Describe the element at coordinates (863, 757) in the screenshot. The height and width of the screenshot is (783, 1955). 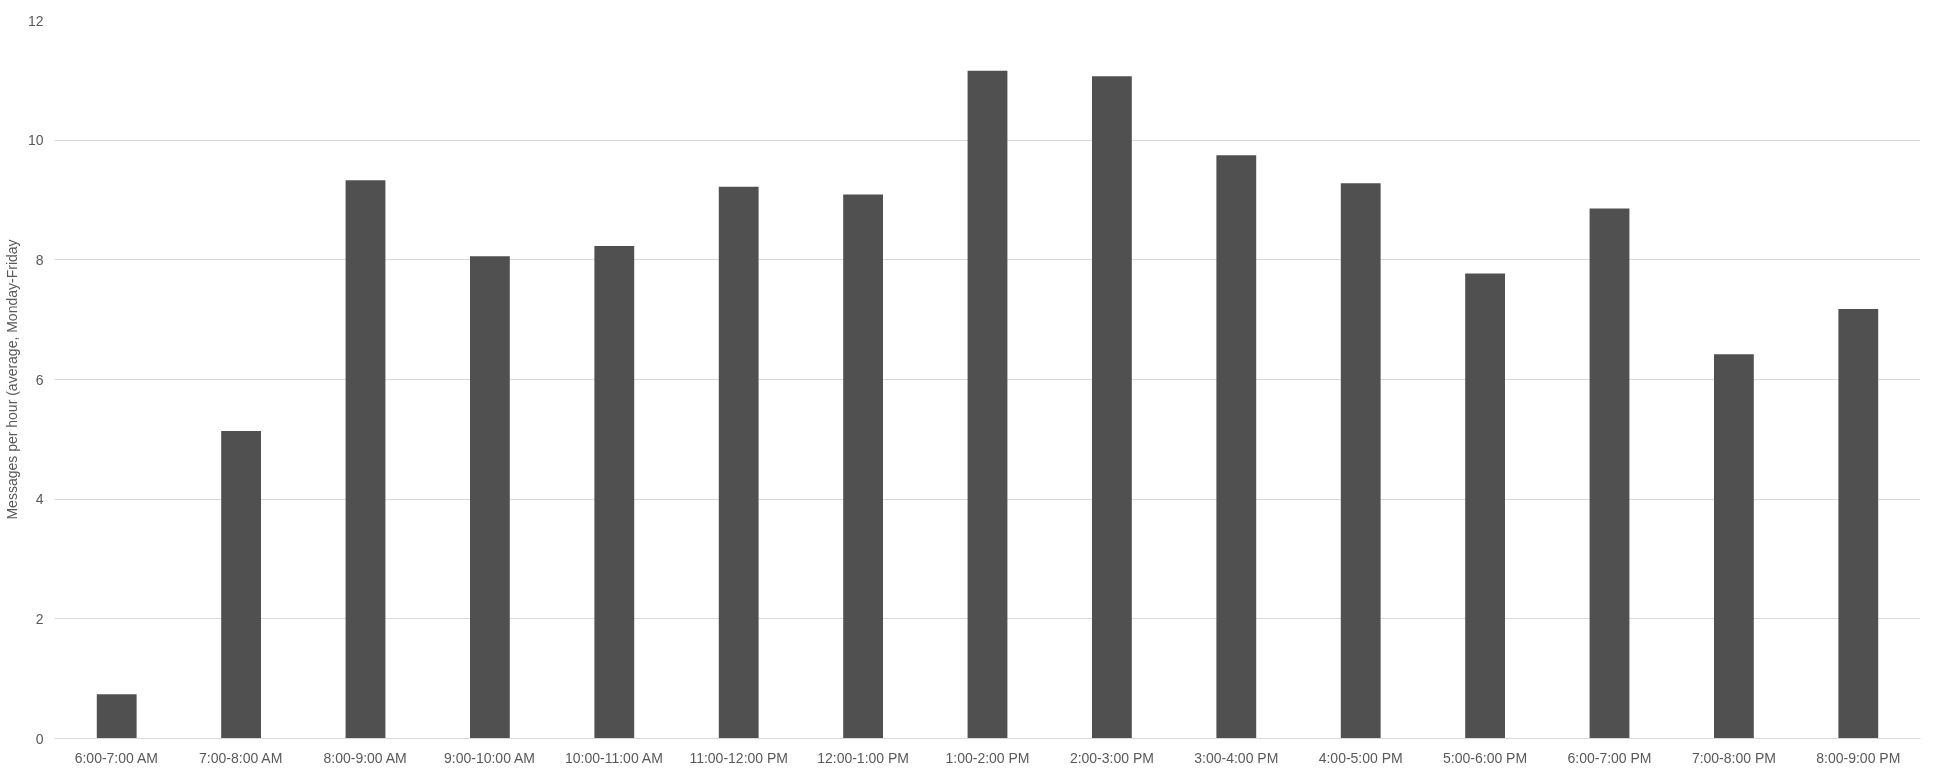
I see `x-tick-label: 12:00-1:00 PM` at that location.